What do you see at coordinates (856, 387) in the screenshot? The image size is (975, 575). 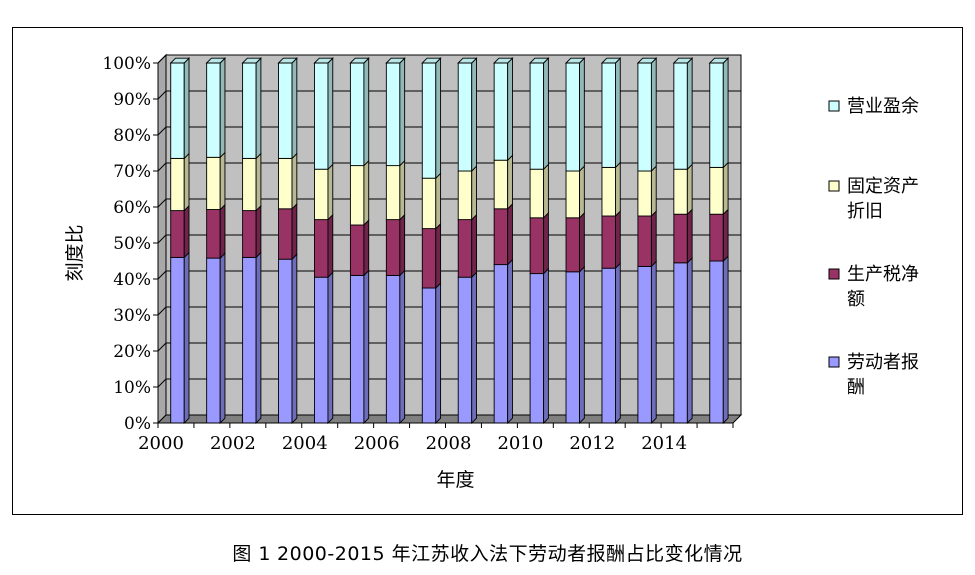 I see `legend-label: 酬` at bounding box center [856, 387].